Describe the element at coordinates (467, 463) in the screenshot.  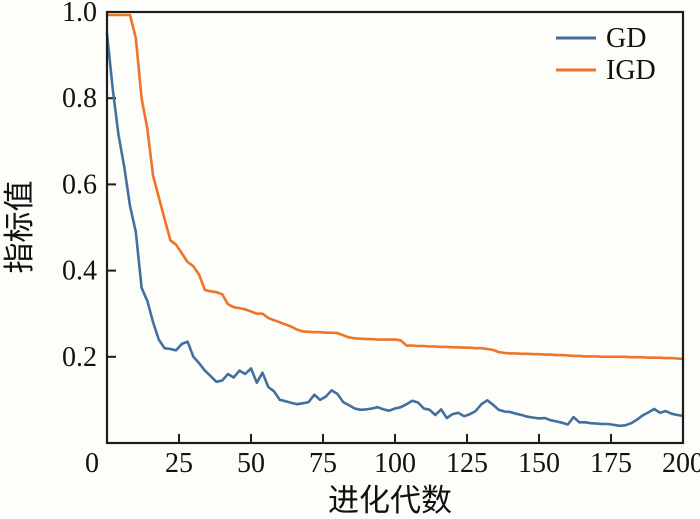
I see `x-tick-label: 125` at that location.